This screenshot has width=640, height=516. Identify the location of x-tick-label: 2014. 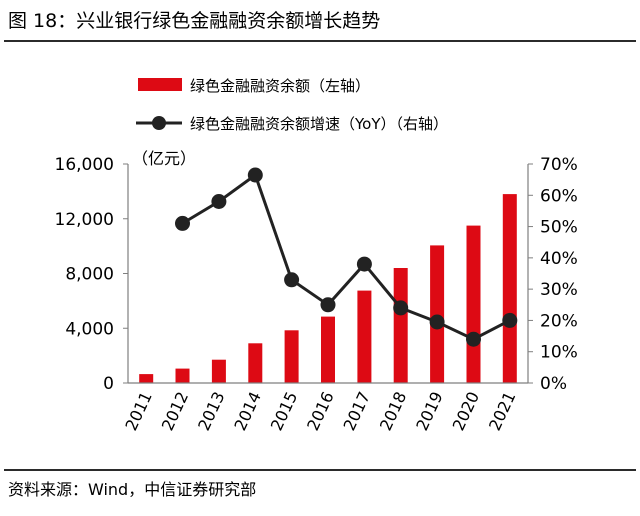
(247, 411).